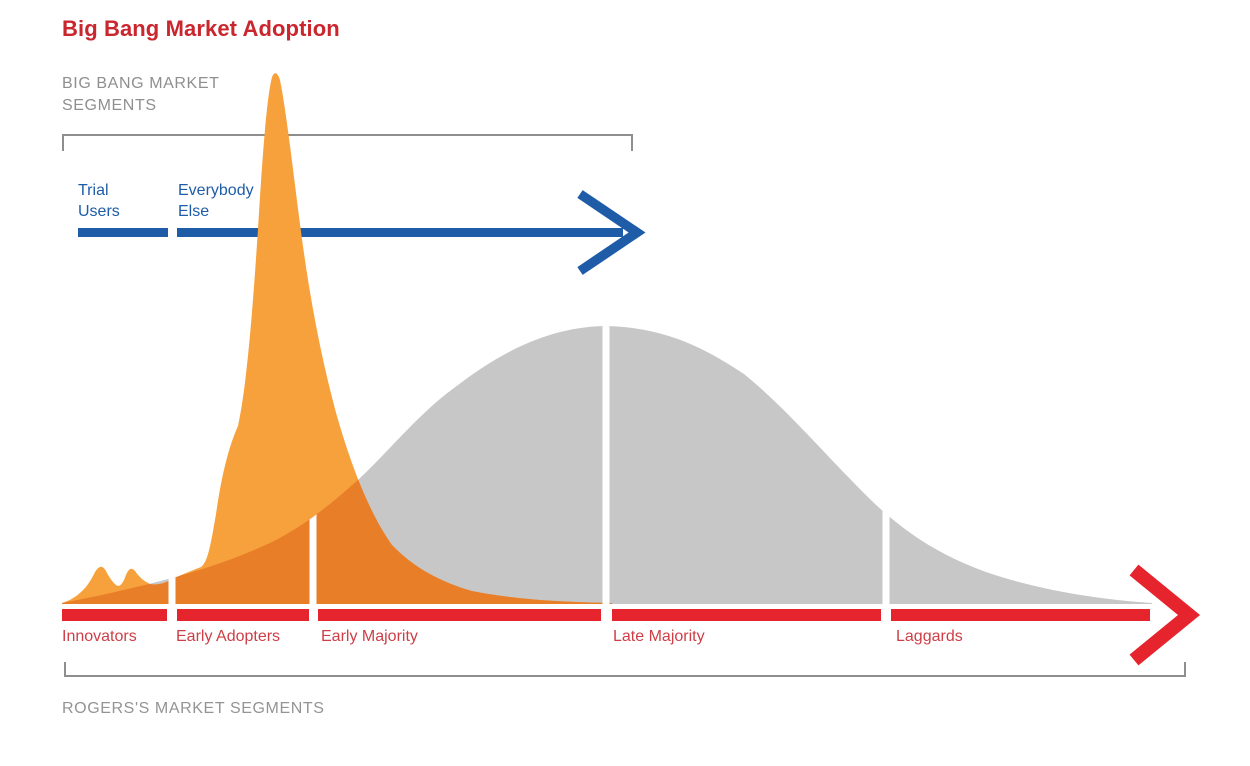 Image resolution: width=1250 pixels, height=766 pixels. I want to click on red-segment-laggards, so click(1020, 615).